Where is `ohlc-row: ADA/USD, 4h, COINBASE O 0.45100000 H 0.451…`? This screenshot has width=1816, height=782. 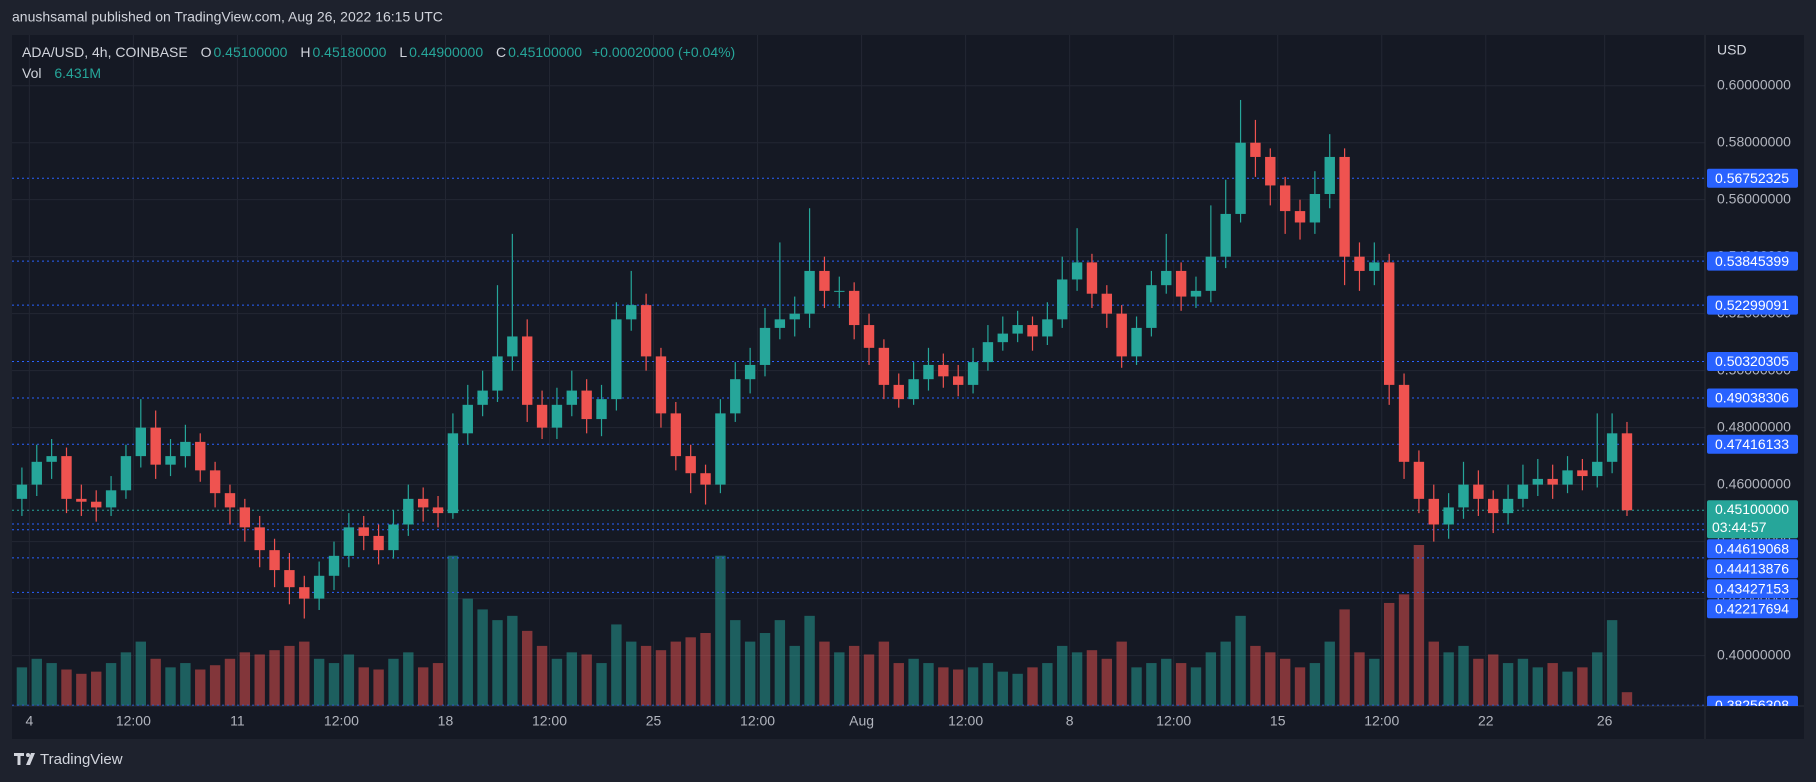
ohlc-row: ADA/USD, 4h, COINBASE O 0.45100000 H 0.451… is located at coordinates (378, 52).